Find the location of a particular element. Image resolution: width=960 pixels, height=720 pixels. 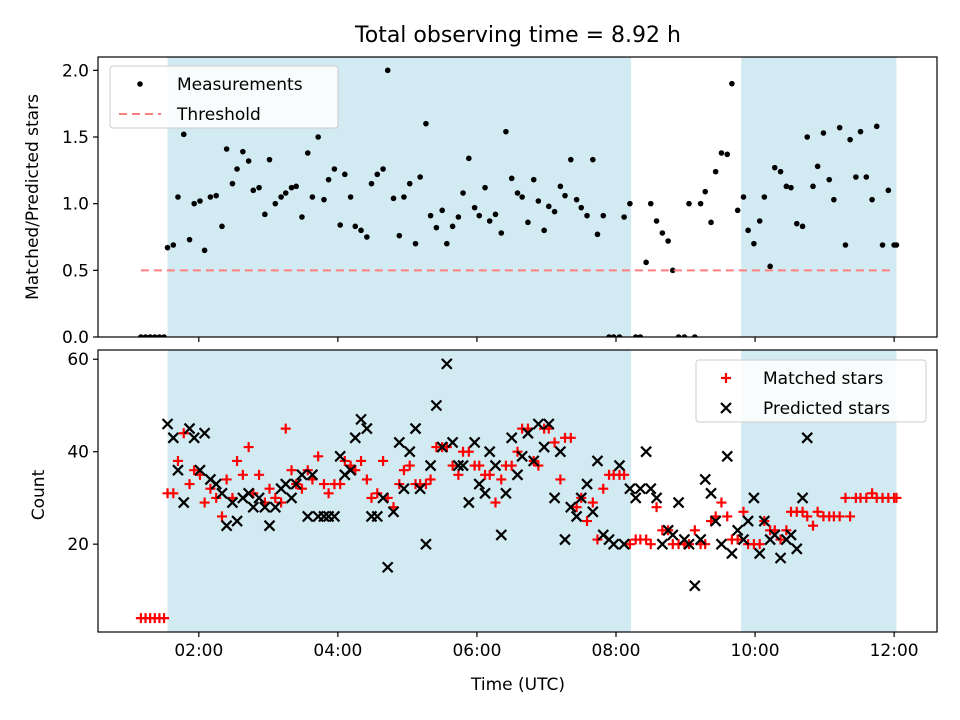

top-legend: Measurements Threshold is located at coordinates (224, 97).